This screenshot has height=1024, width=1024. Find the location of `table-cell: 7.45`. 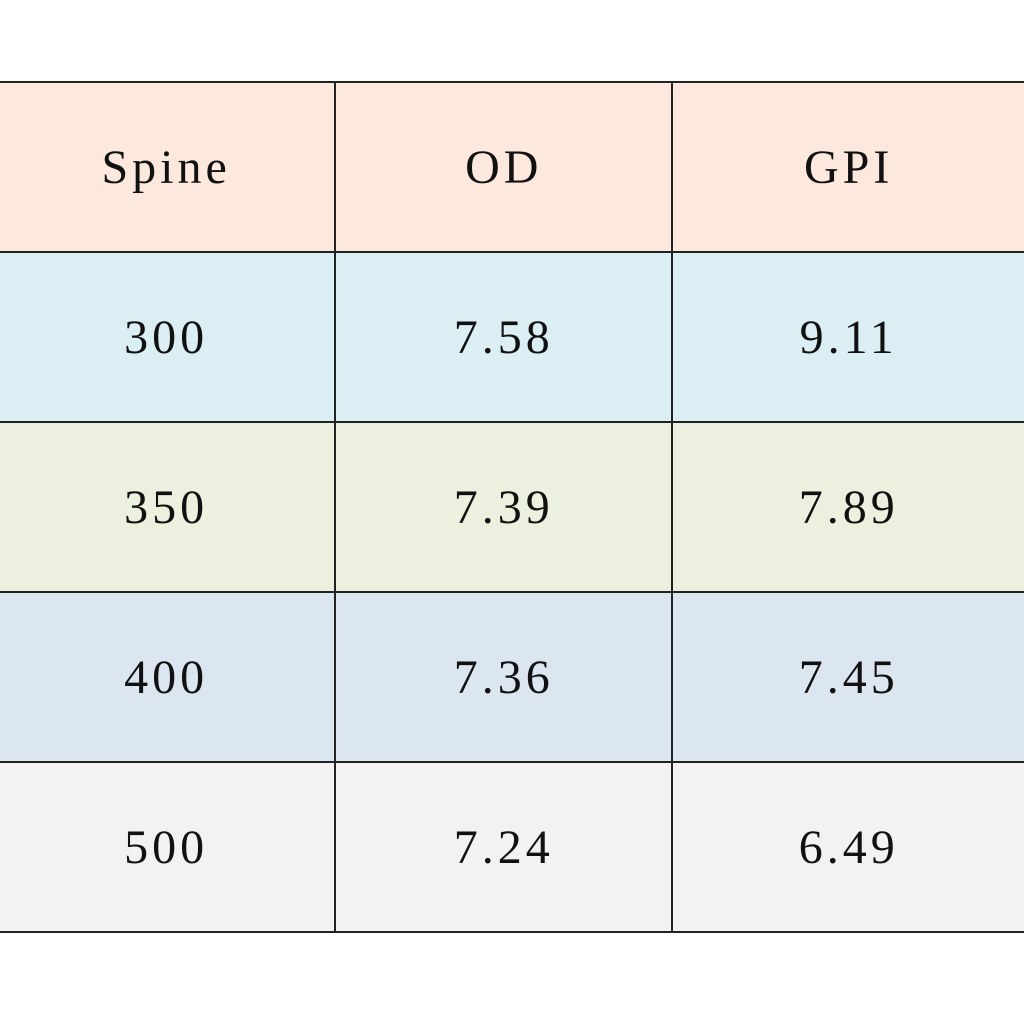

table-cell: 7.45 is located at coordinates (847, 677).